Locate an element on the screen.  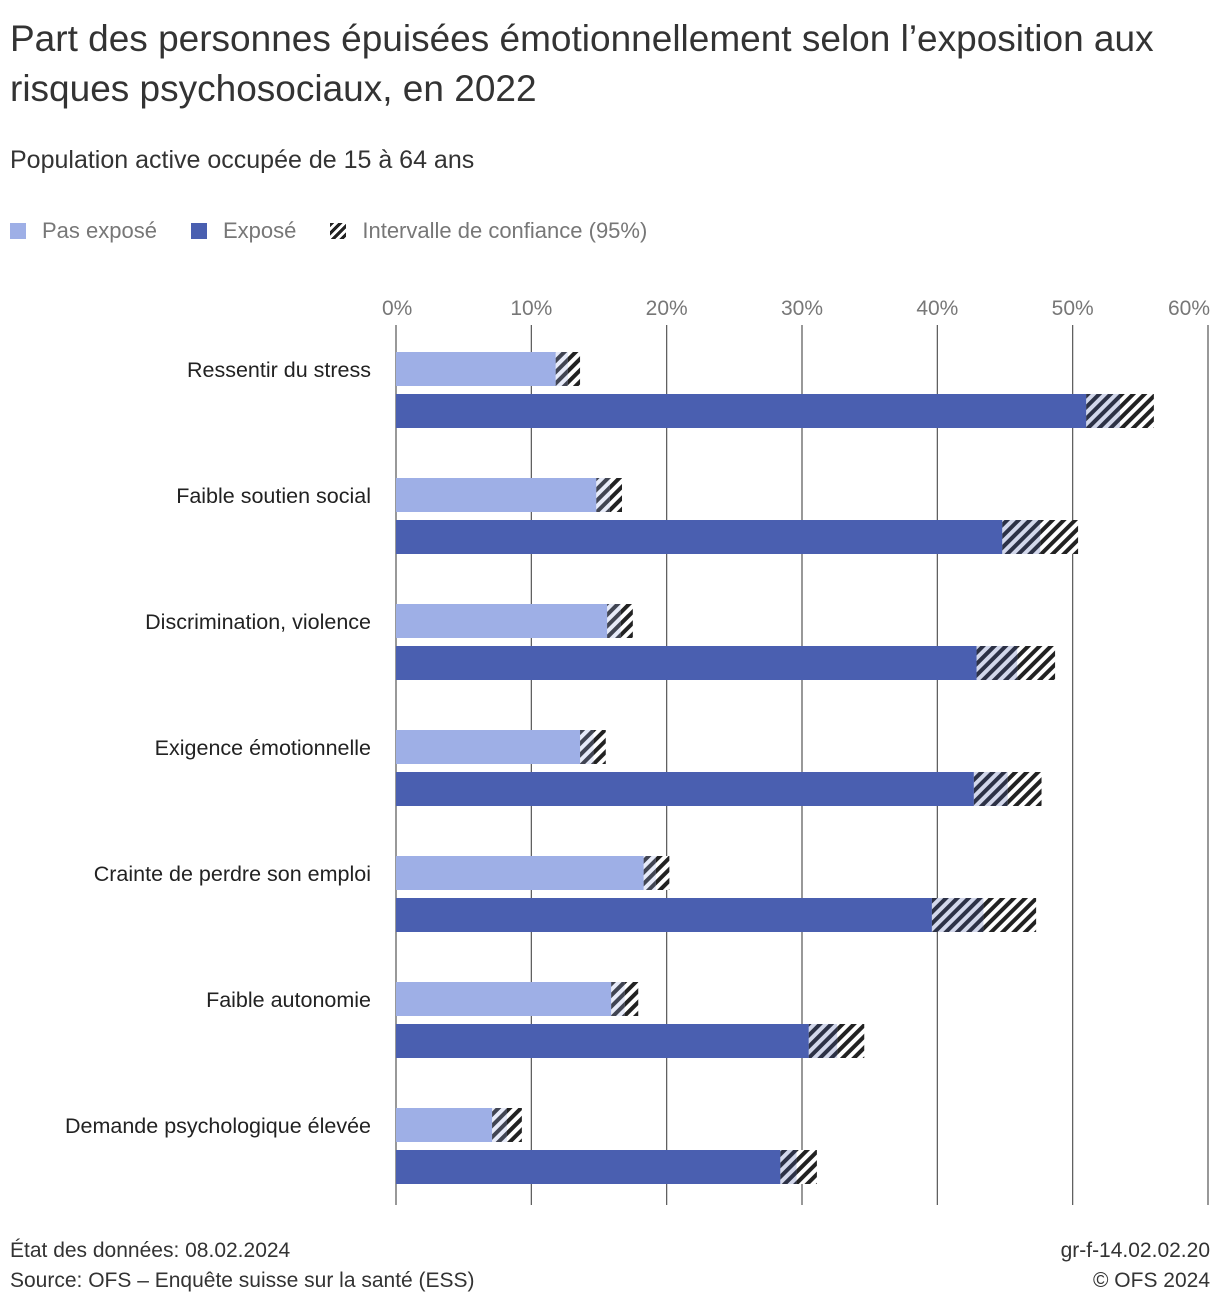
category-label: Ressentir du stress is located at coordinates (279, 370).